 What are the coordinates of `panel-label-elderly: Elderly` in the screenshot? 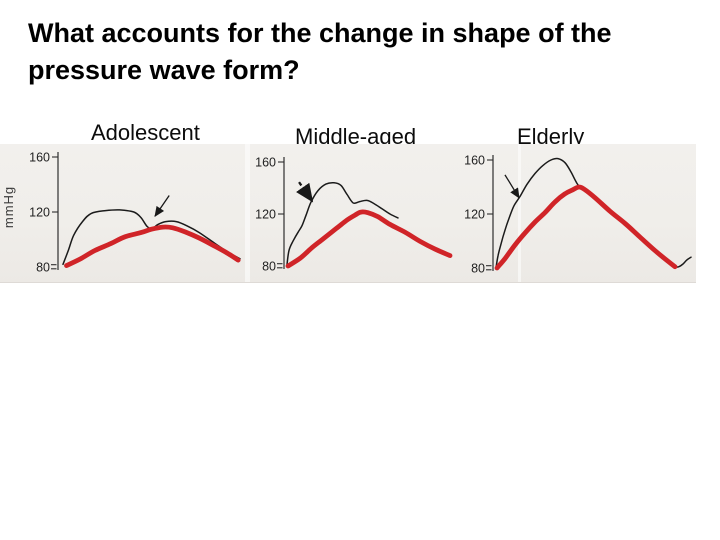 It's located at (551, 136).